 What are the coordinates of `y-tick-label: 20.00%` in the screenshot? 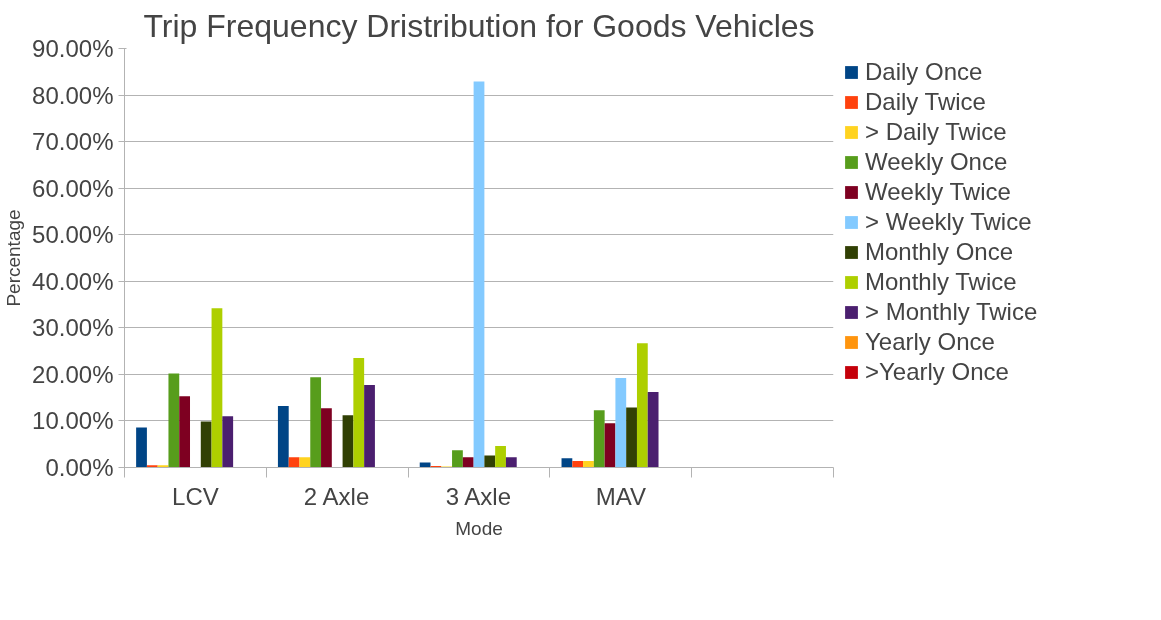 It's located at (73, 374).